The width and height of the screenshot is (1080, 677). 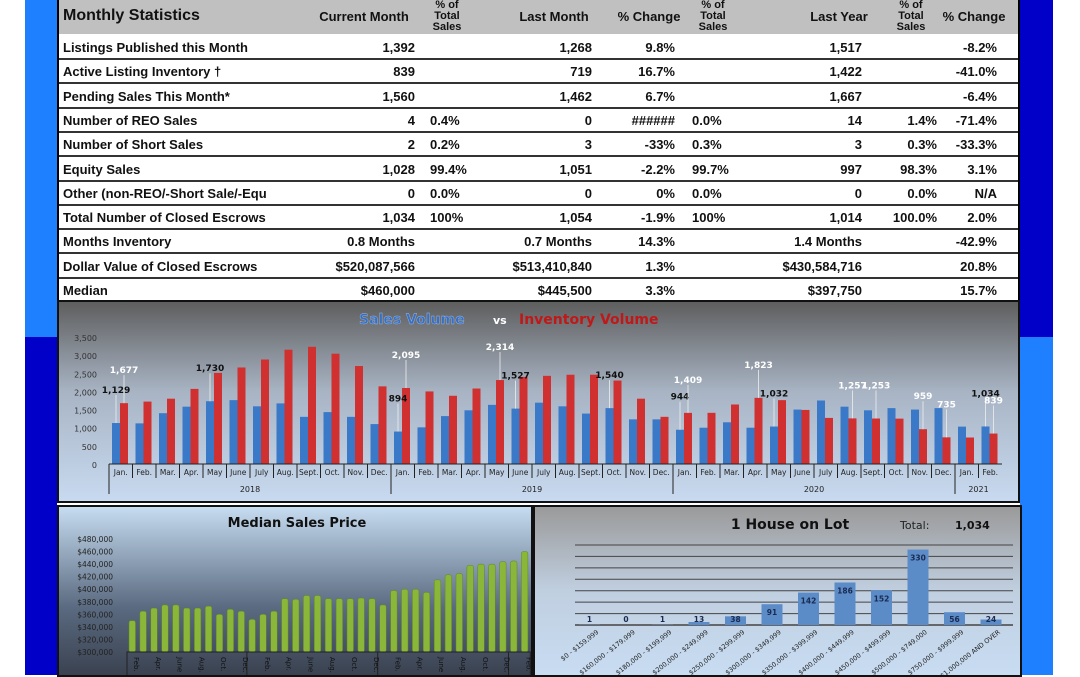 What do you see at coordinates (978, 290) in the screenshot?
I see `cell-change-year: 15.7%` at bounding box center [978, 290].